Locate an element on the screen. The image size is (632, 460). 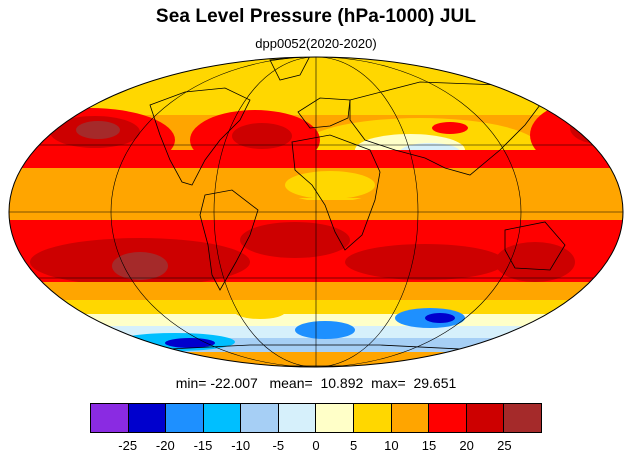
colorbar-tick-label: 20 is located at coordinates (466, 445).